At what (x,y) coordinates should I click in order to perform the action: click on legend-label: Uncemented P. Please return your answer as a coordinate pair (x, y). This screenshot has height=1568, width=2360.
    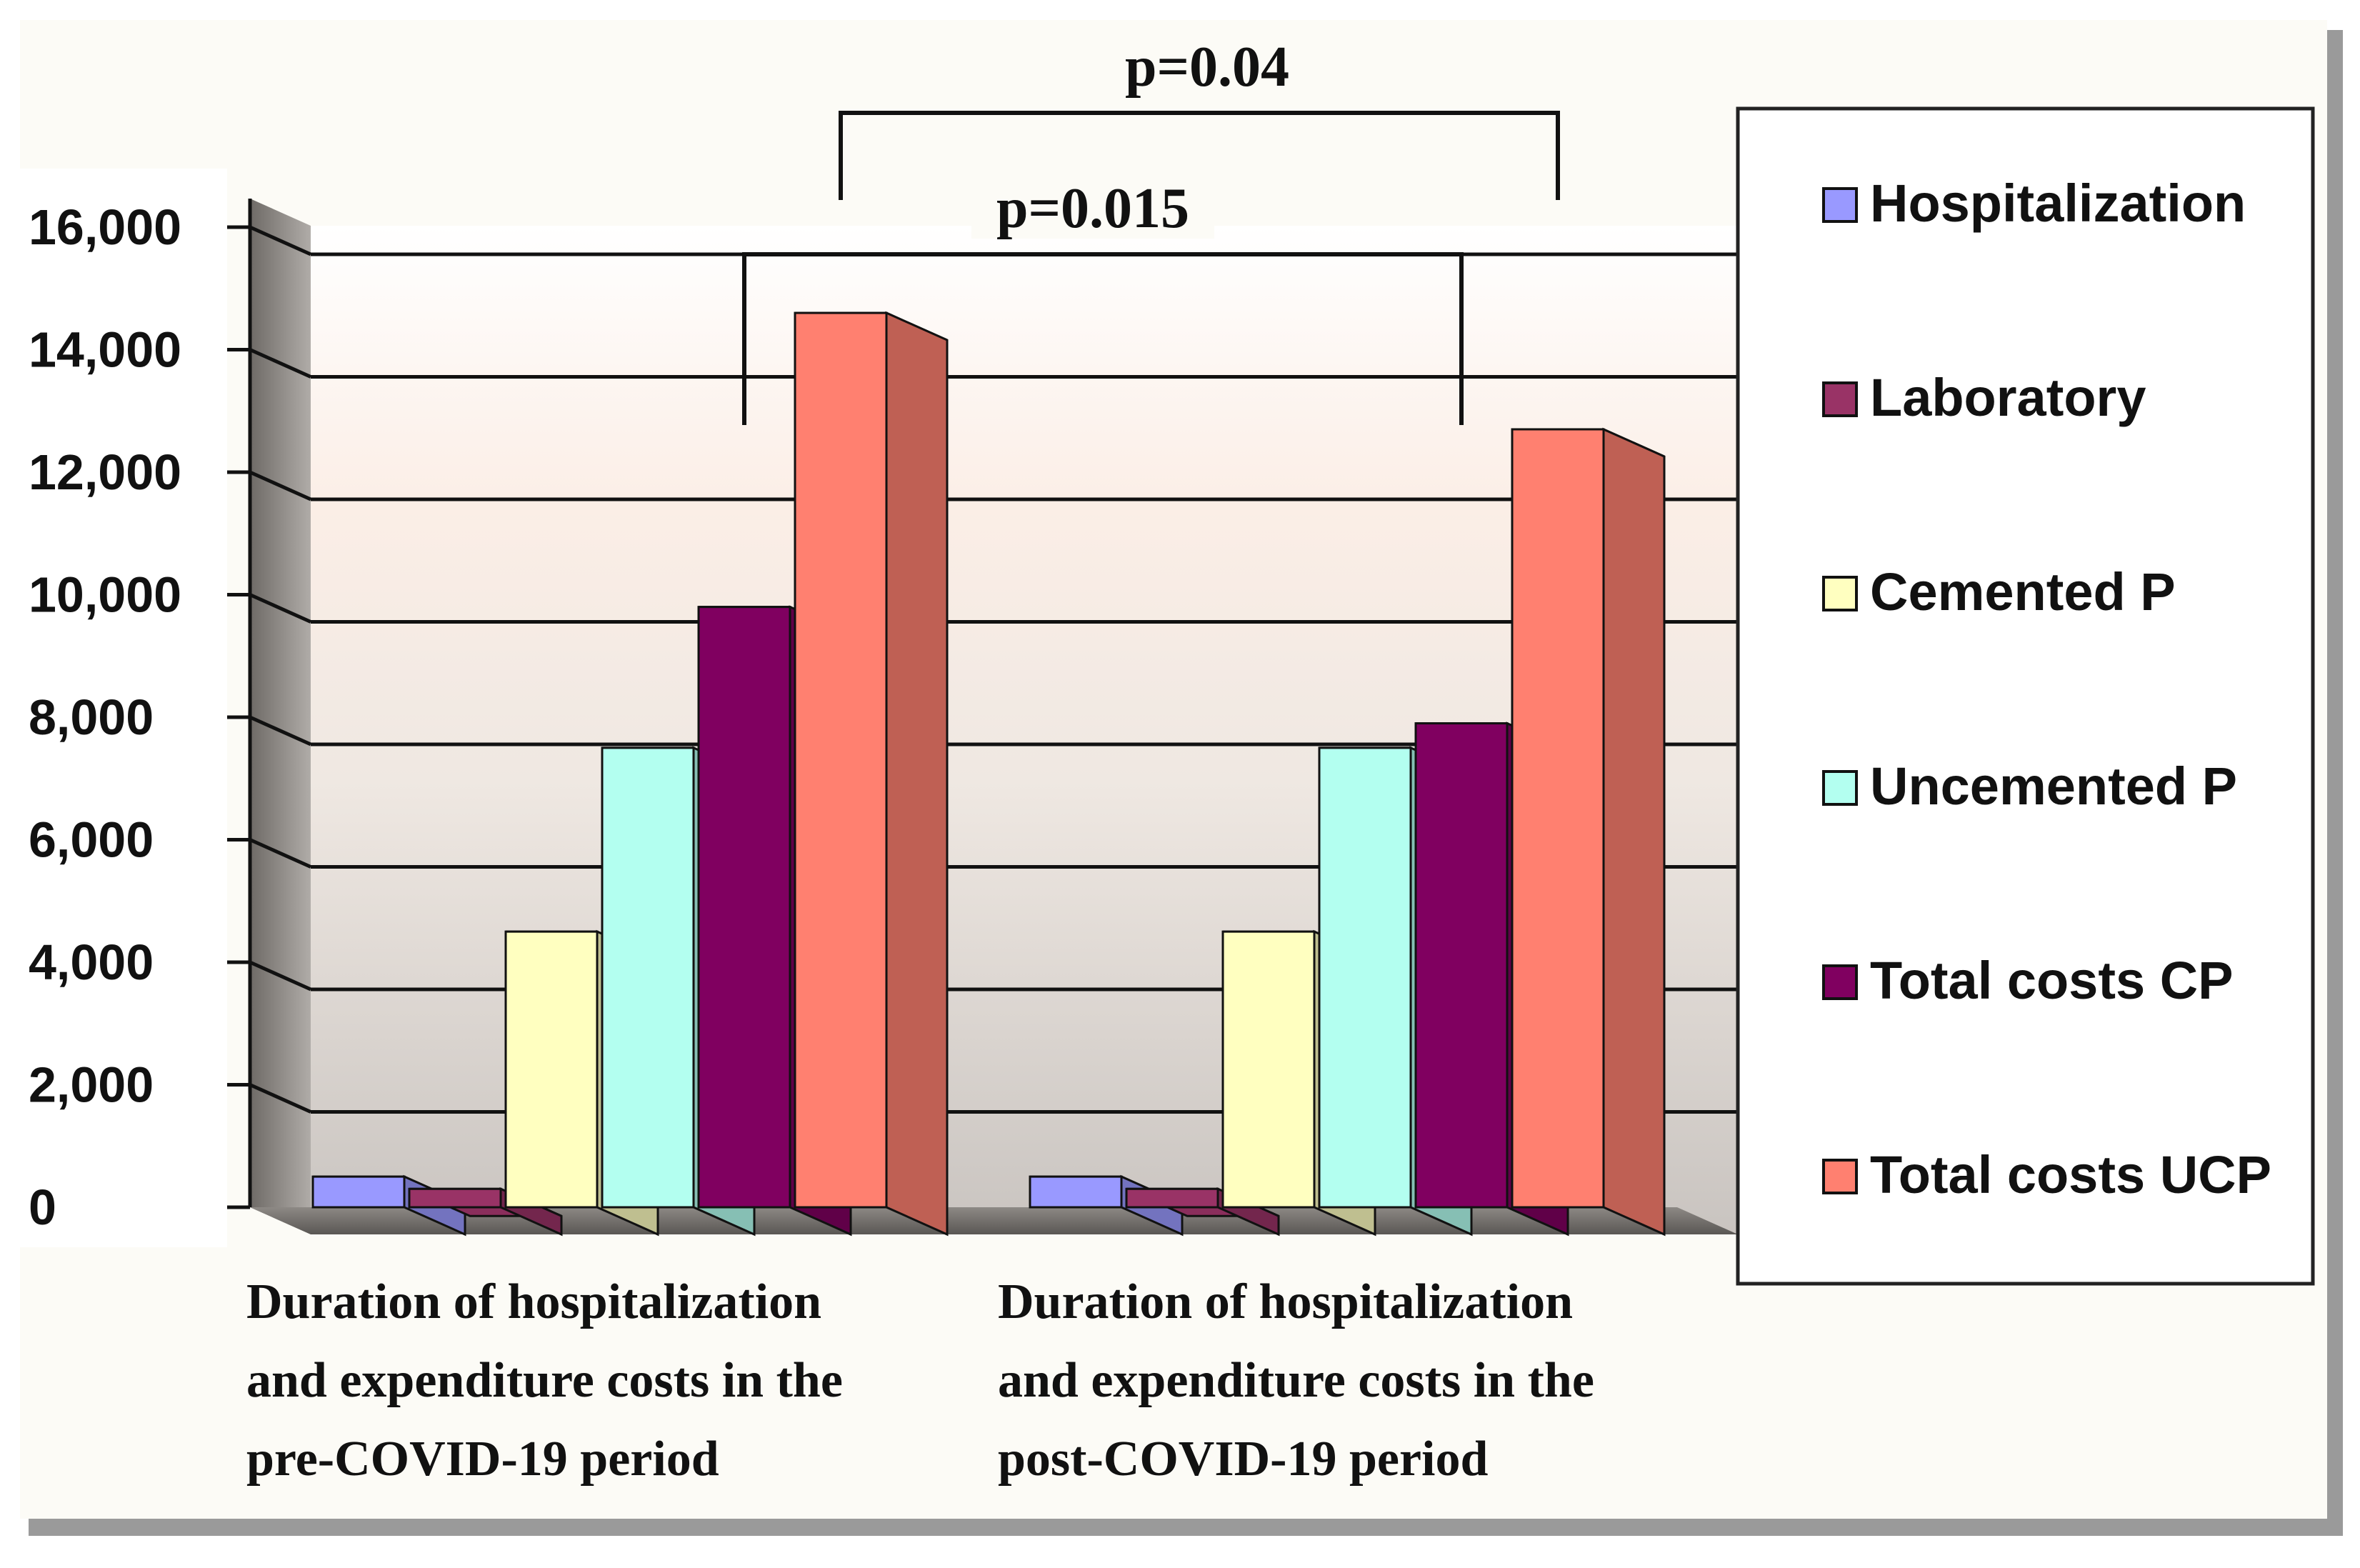
    Looking at the image, I should click on (2053, 786).